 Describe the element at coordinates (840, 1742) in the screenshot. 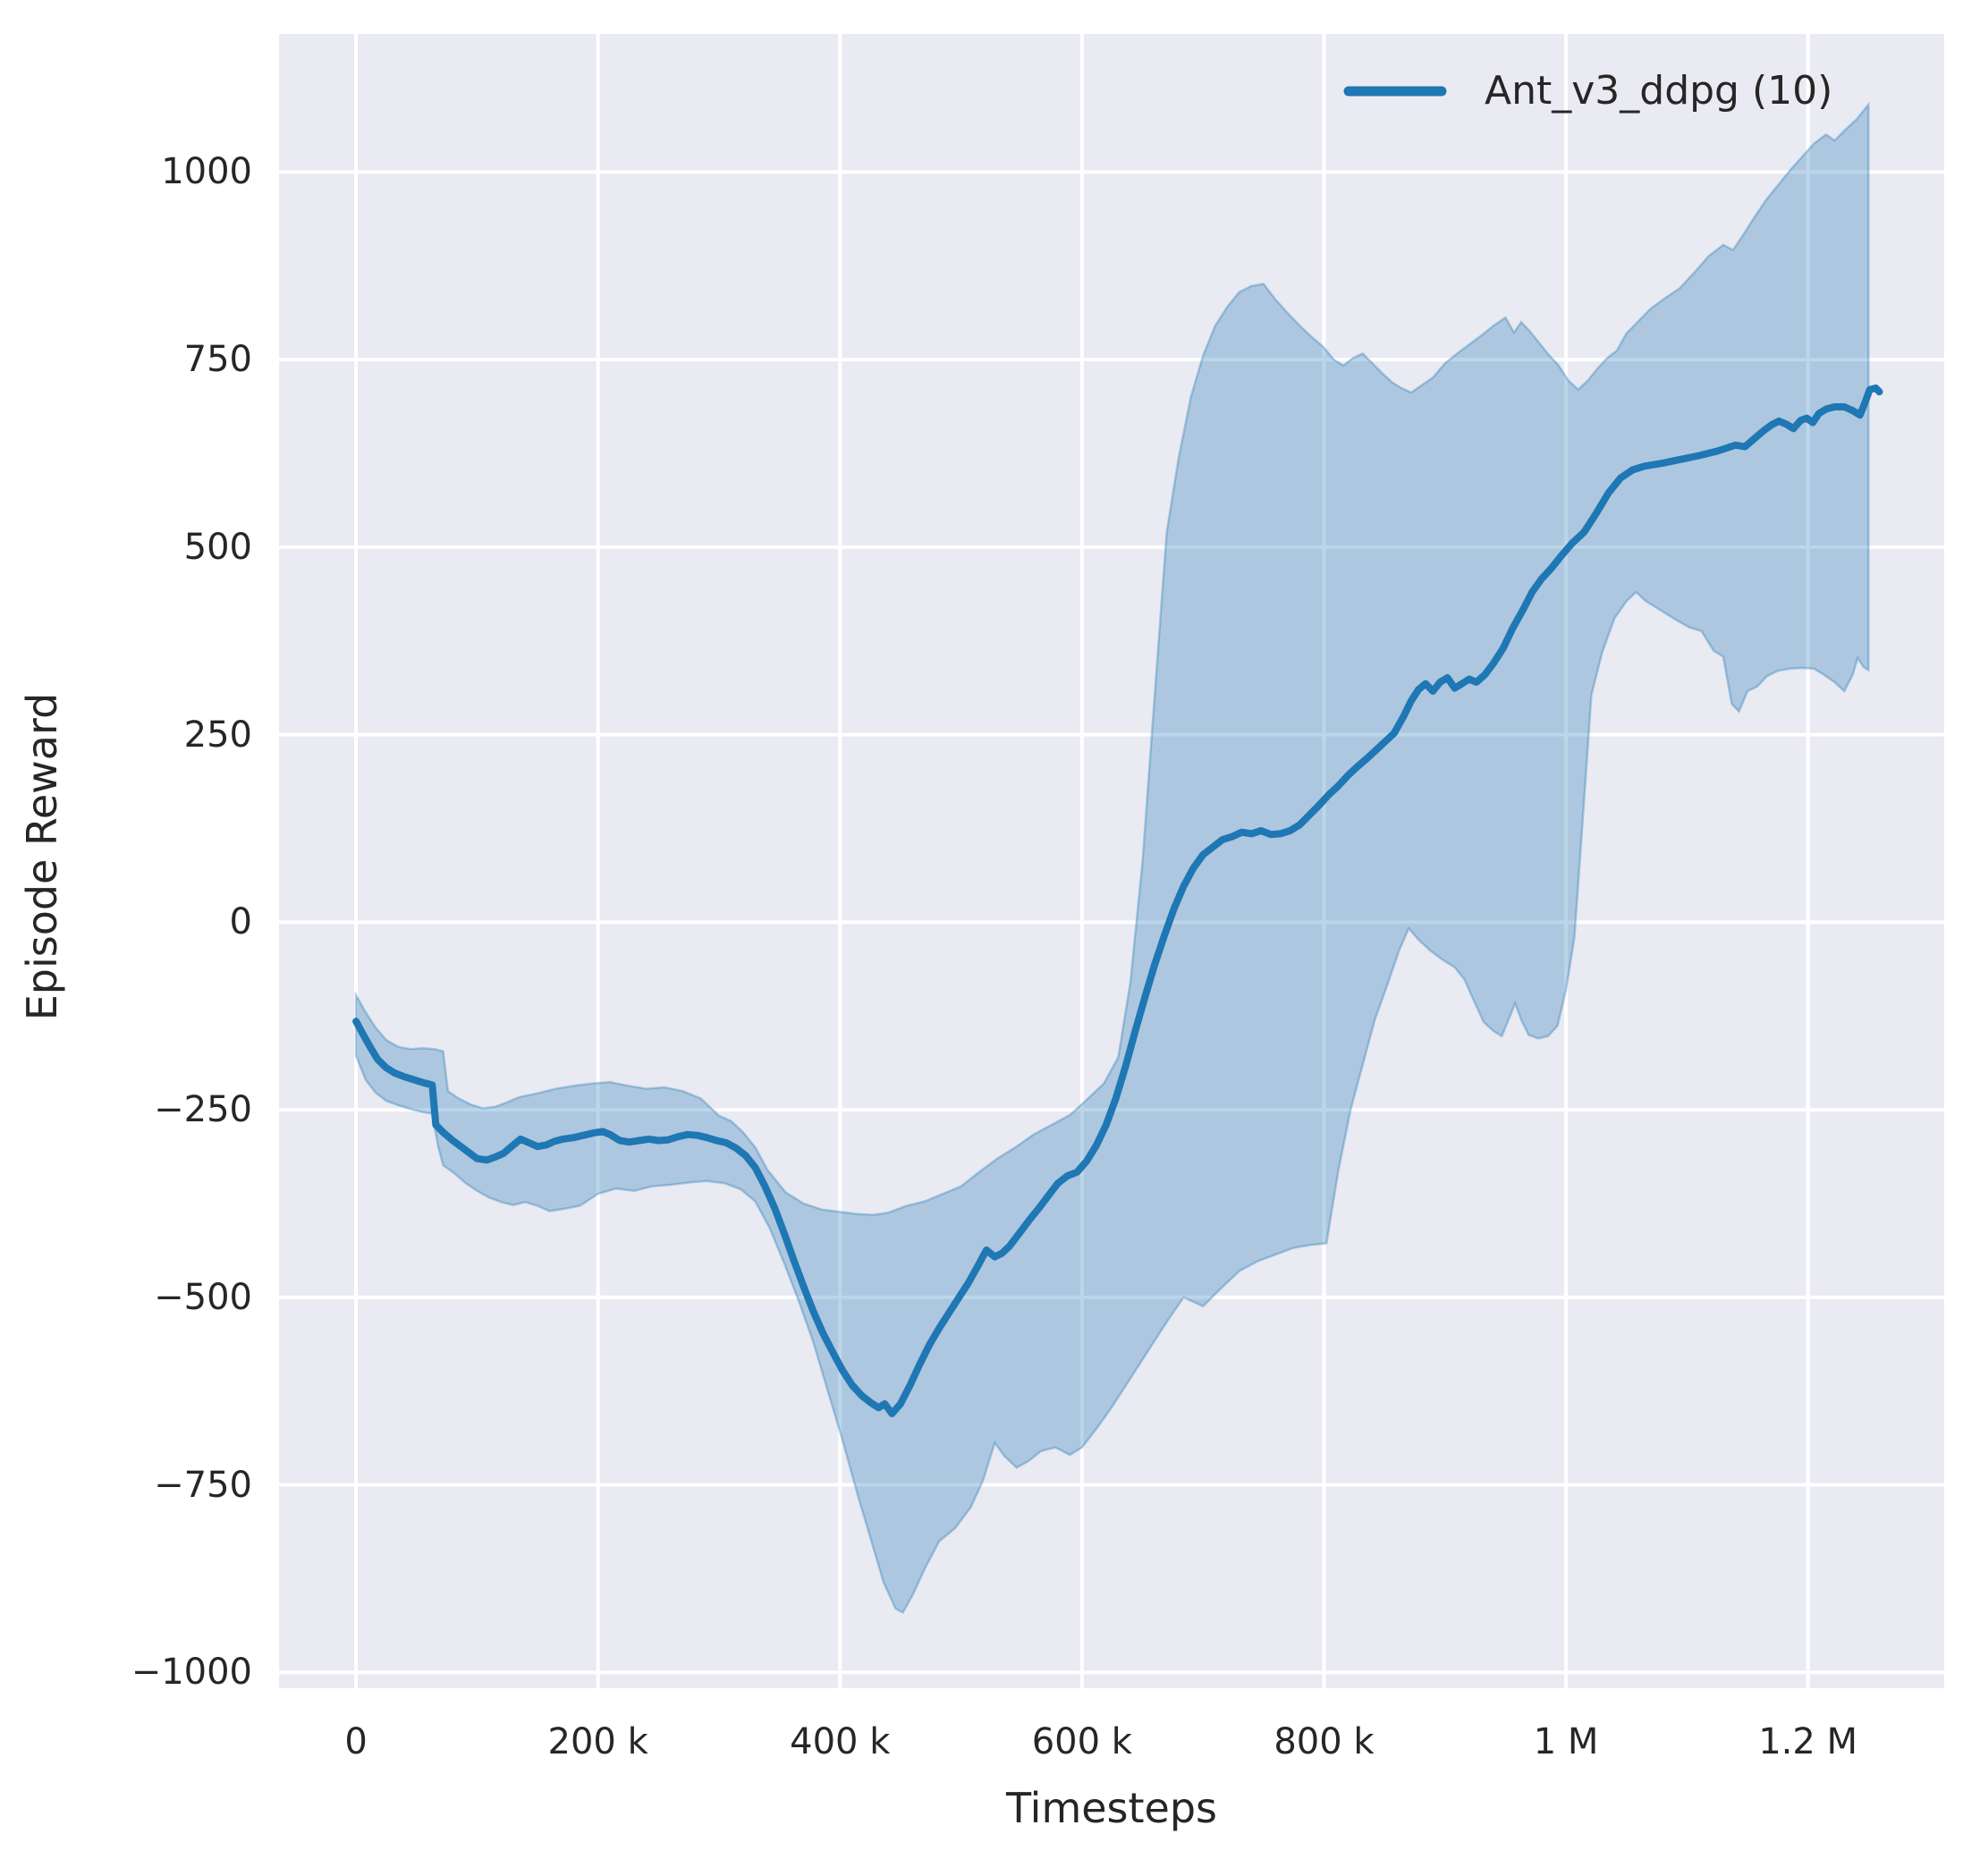

I see `x-tick-label: 400 k` at that location.